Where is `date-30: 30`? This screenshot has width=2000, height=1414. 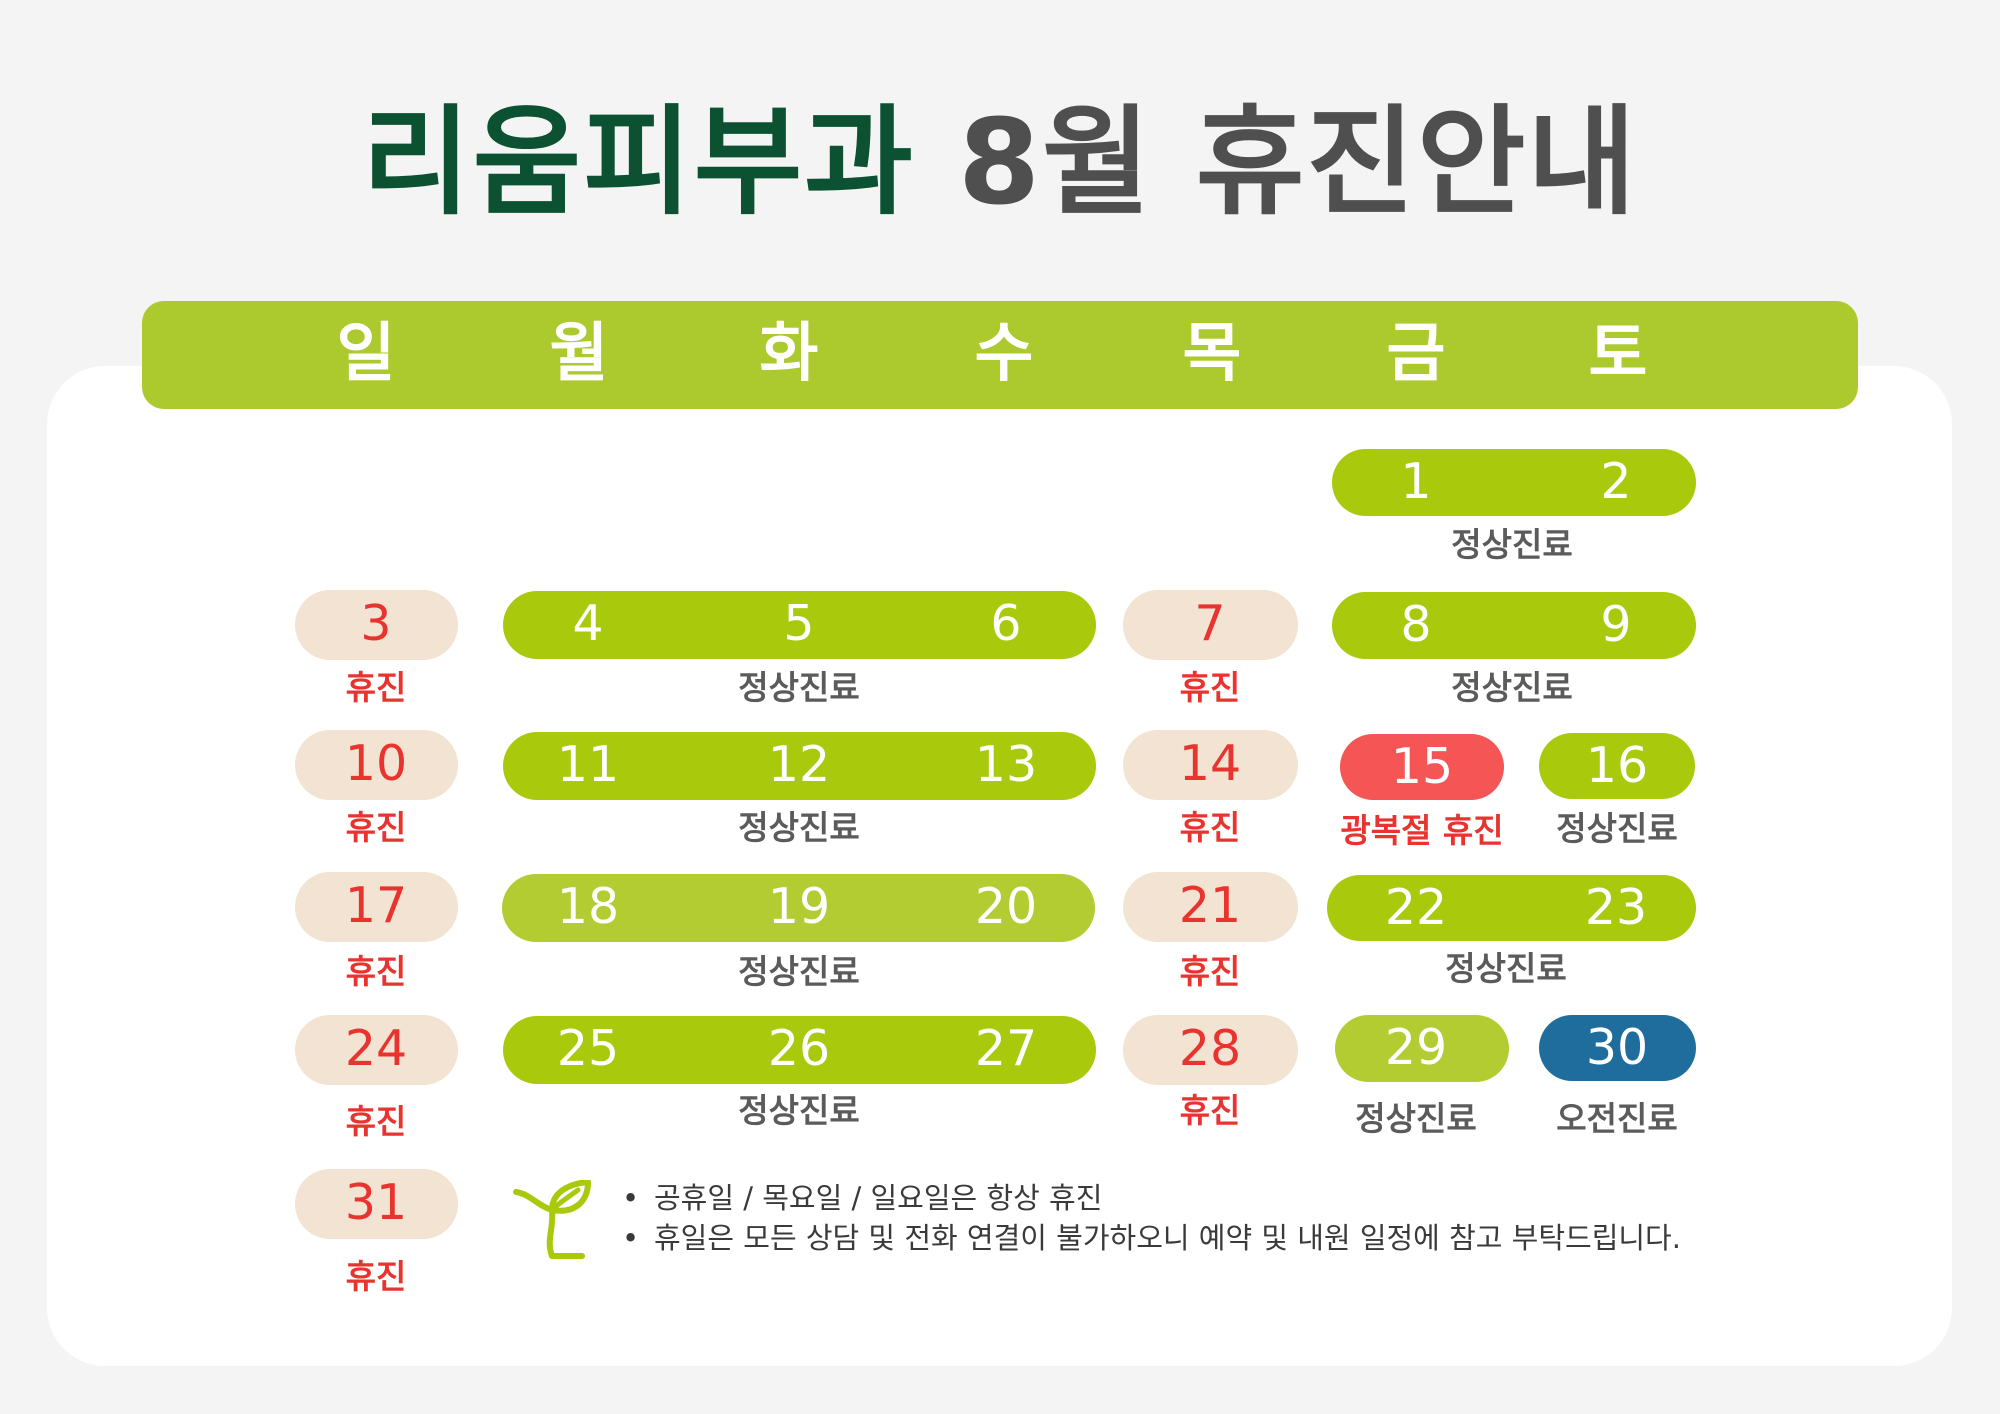 date-30: 30 is located at coordinates (1617, 1047).